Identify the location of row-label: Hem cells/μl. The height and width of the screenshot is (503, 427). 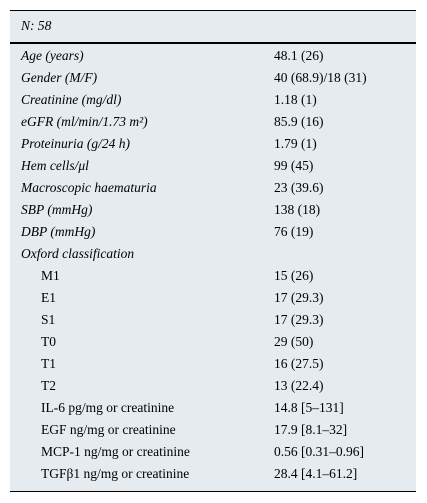
(55, 165).